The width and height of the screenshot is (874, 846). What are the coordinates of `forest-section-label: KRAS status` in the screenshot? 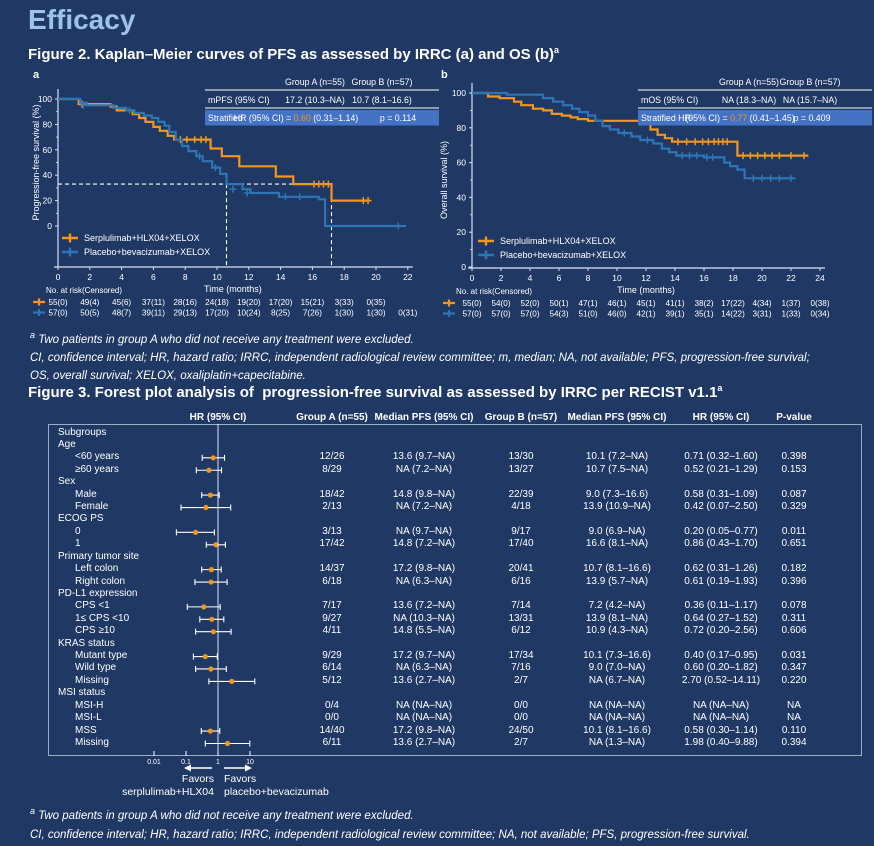 It's located at (86, 643).